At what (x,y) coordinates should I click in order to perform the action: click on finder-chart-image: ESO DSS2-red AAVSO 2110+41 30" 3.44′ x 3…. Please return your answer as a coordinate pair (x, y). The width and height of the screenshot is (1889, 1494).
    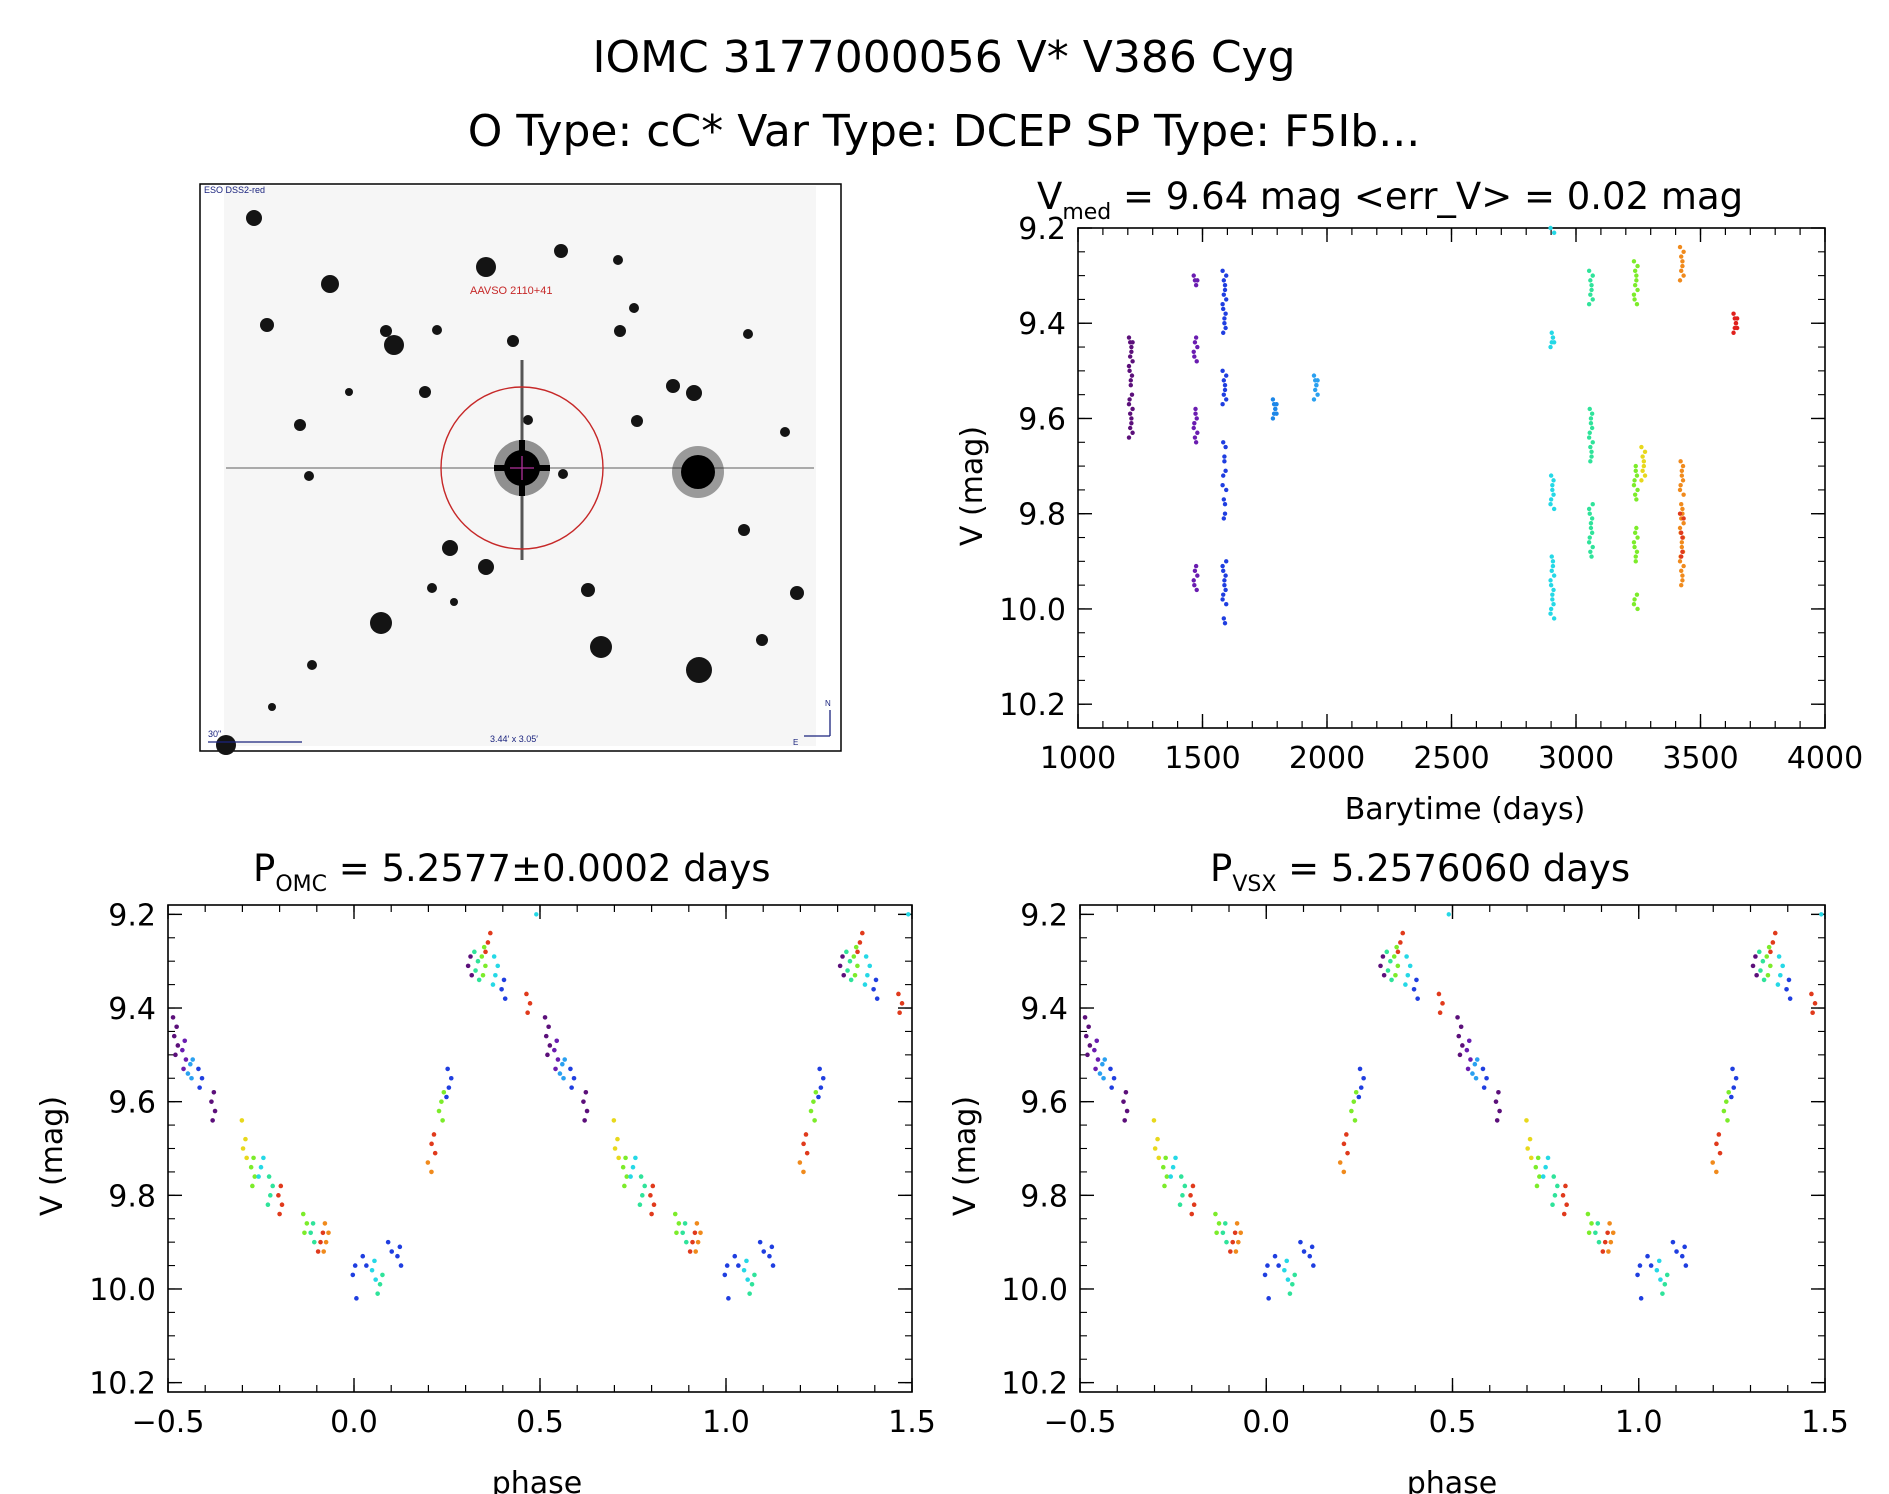
    Looking at the image, I should click on (520, 469).